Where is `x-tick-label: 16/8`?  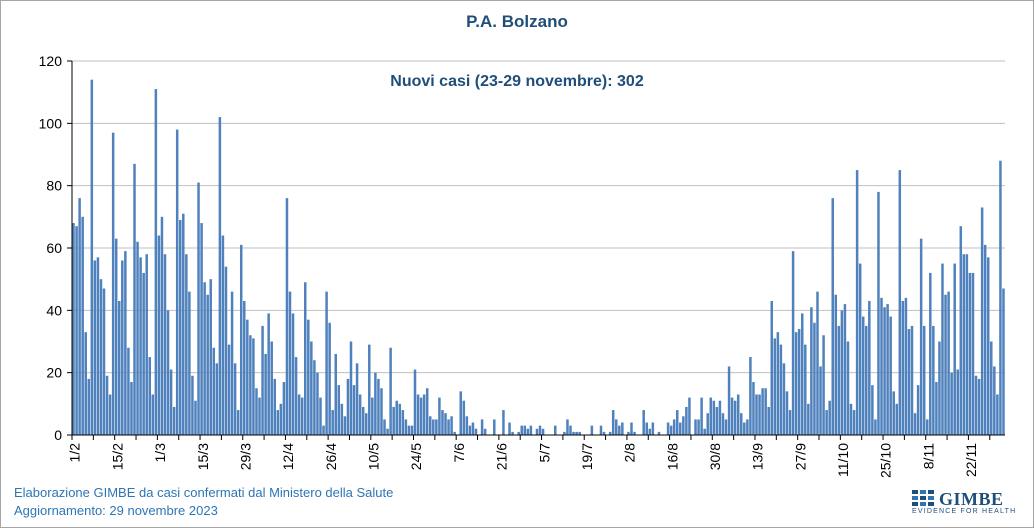 x-tick-label: 16/8 is located at coordinates (672, 456).